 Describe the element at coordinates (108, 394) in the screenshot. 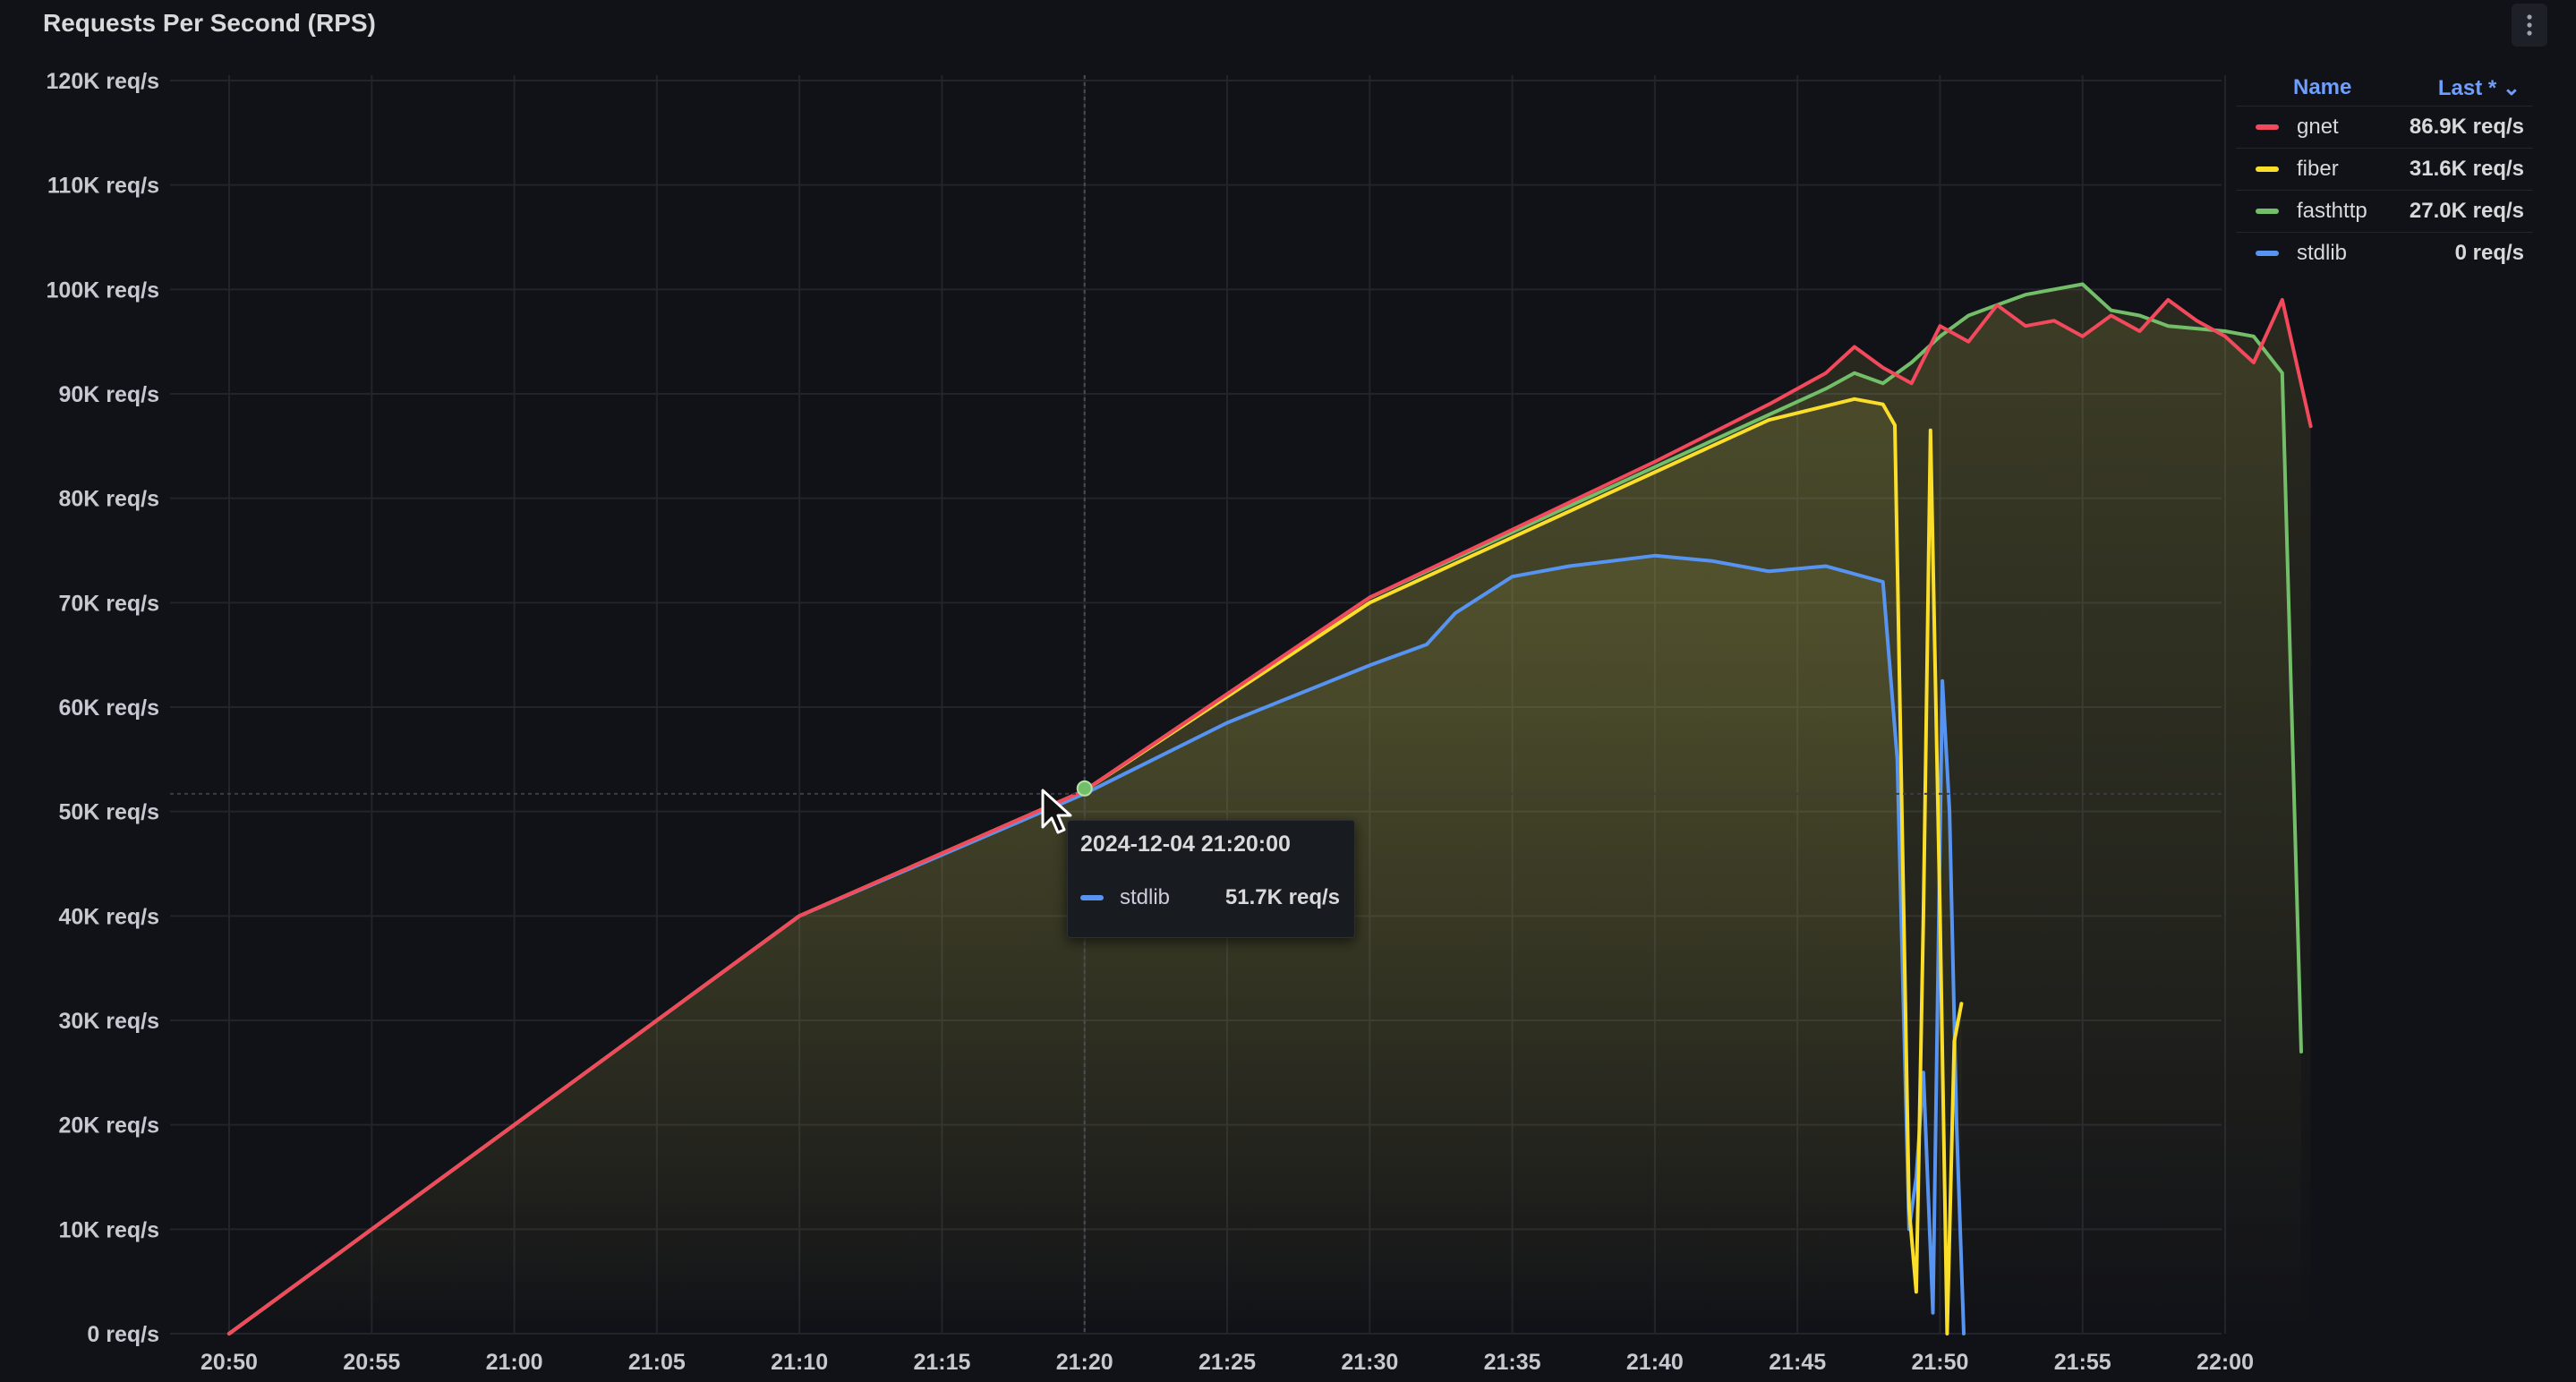

I see `y-tick-label: 90K req/s` at that location.